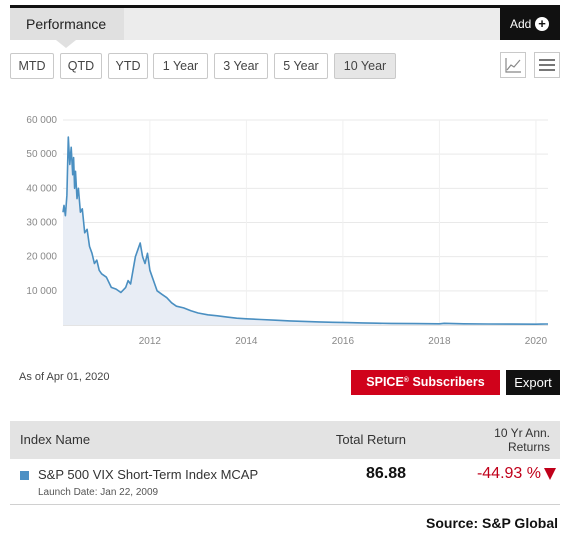 This screenshot has height=535, width=568. Describe the element at coordinates (41, 120) in the screenshot. I see `y-tick-label: 60 000` at that location.